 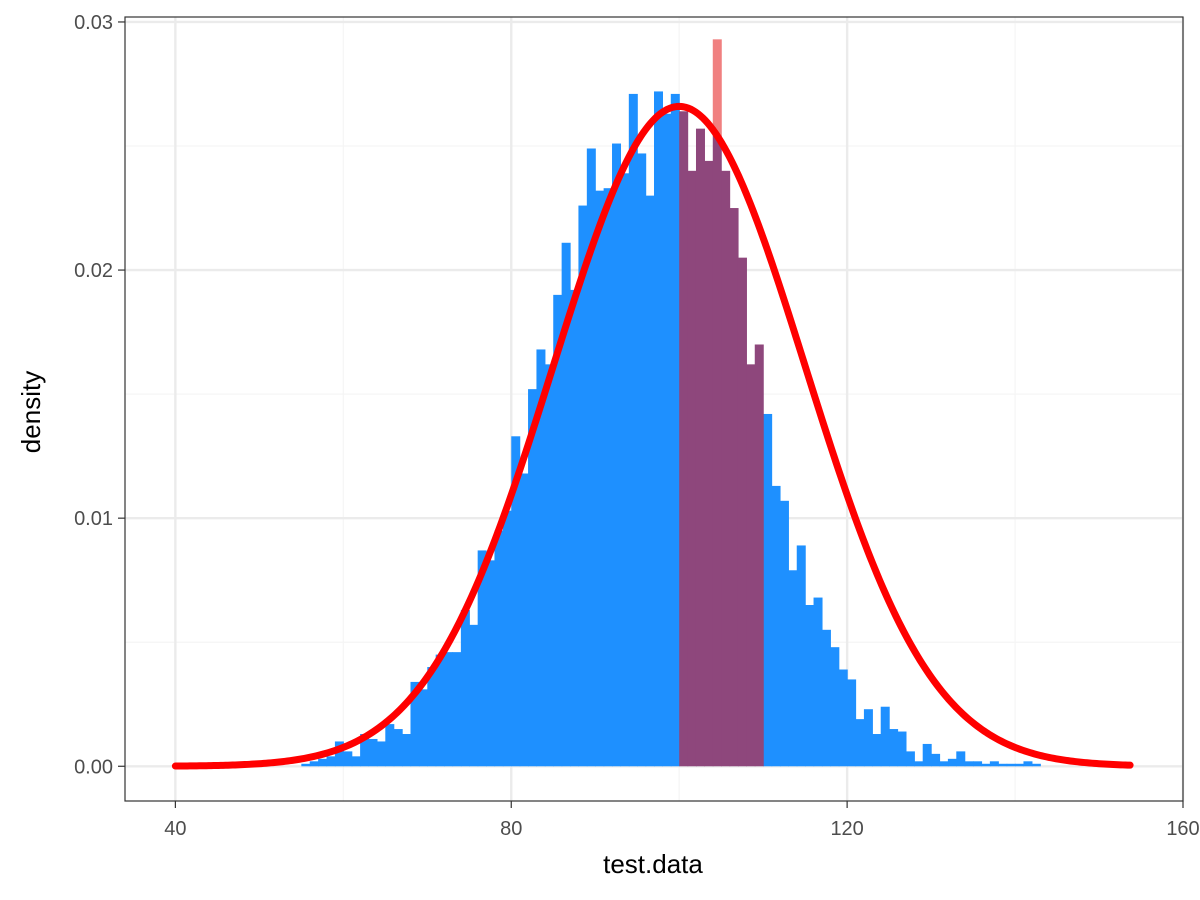 What do you see at coordinates (846, 829) in the screenshot?
I see `x-tick-label: 120` at bounding box center [846, 829].